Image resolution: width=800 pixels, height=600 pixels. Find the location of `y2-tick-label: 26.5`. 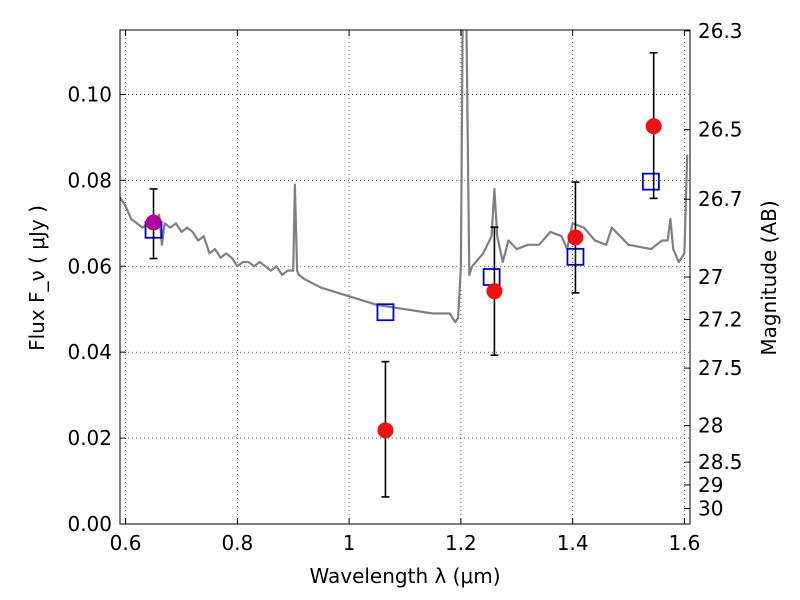

y2-tick-label: 26.5 is located at coordinates (720, 130).